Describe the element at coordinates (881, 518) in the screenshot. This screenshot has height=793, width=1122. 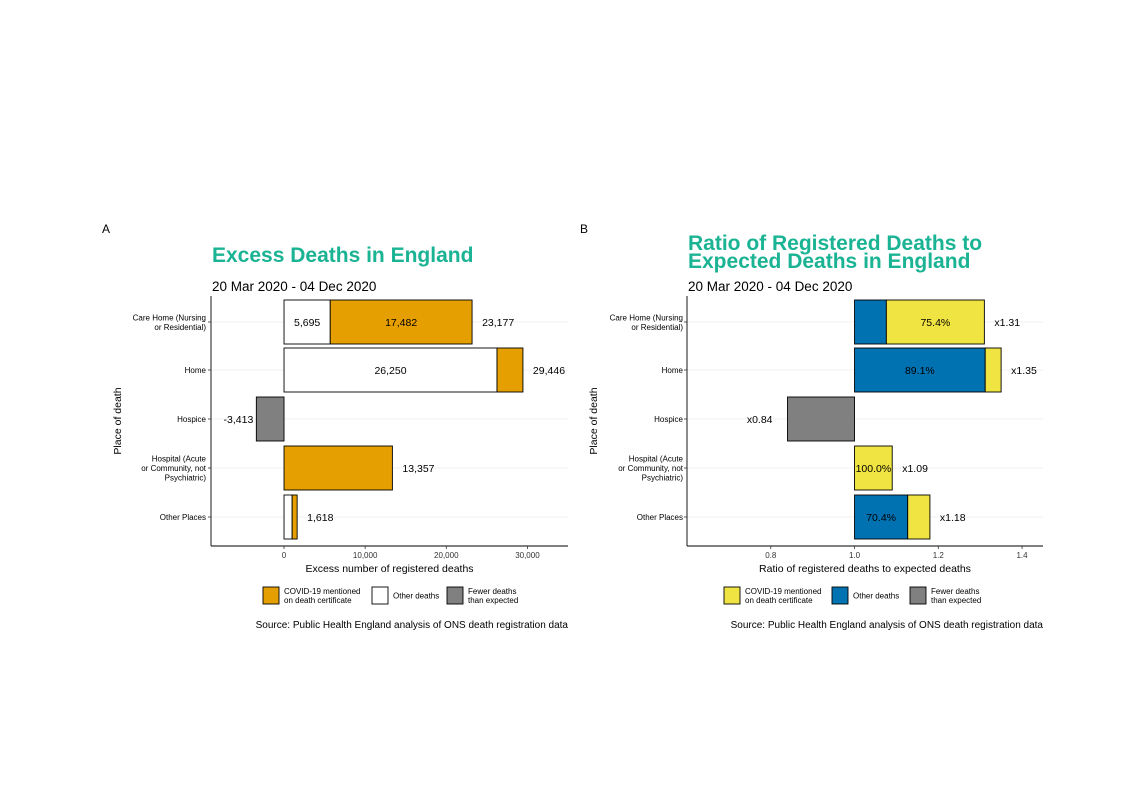
I see `bar-value-label: 70.4%` at that location.